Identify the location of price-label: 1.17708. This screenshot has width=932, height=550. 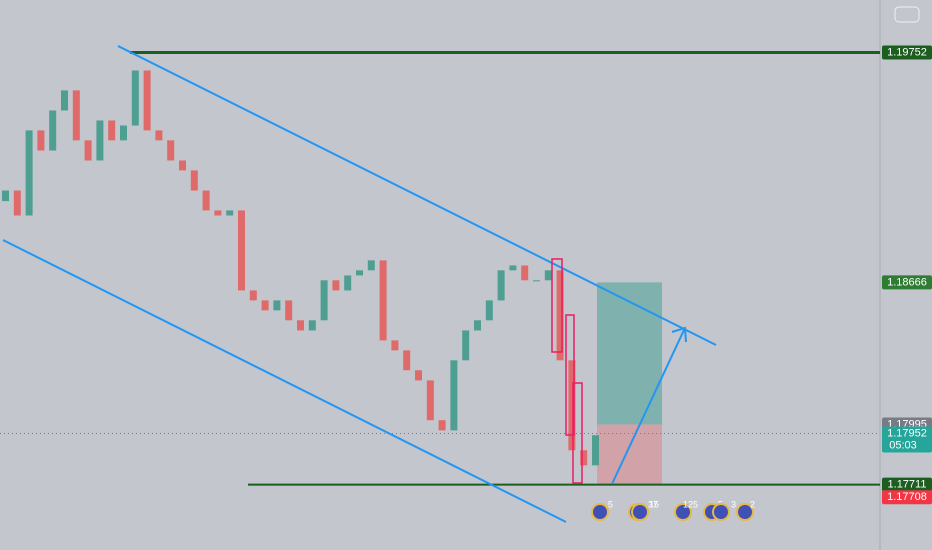
(907, 497).